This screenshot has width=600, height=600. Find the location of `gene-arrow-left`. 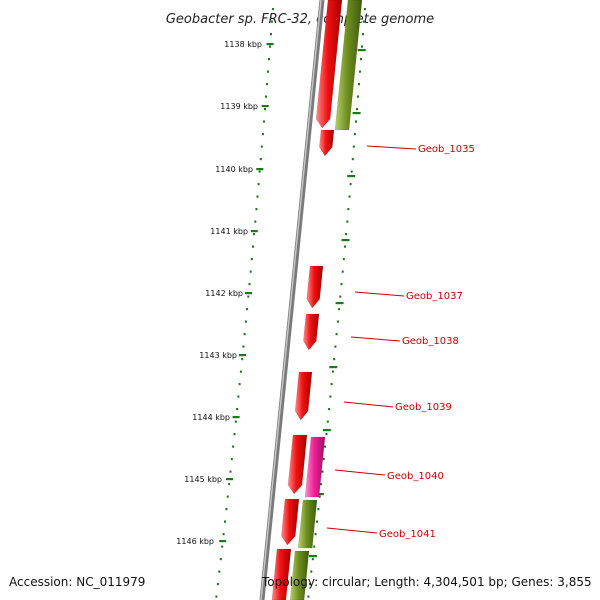

gene-arrow-left is located at coordinates (297, 464).